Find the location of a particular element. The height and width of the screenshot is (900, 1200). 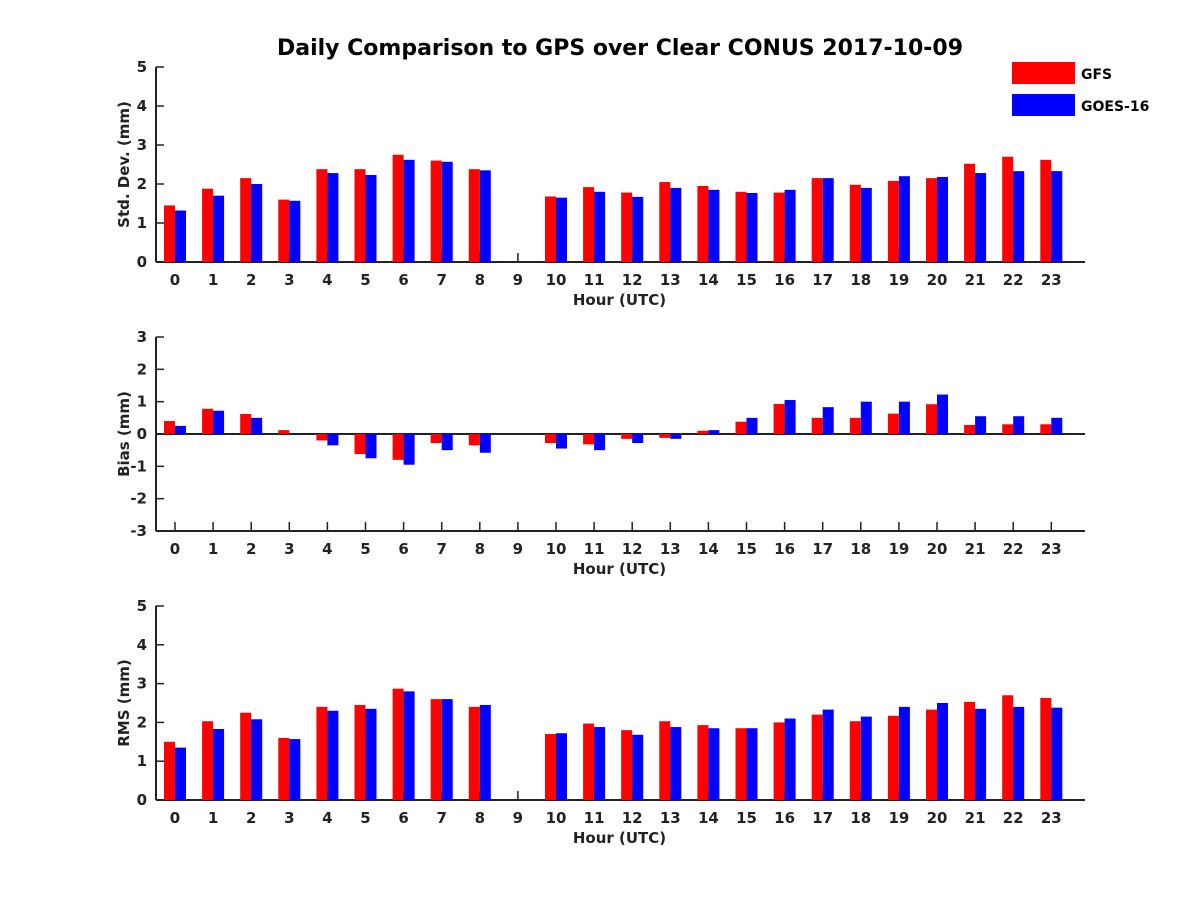

x-tick-label: 1 is located at coordinates (213, 818).